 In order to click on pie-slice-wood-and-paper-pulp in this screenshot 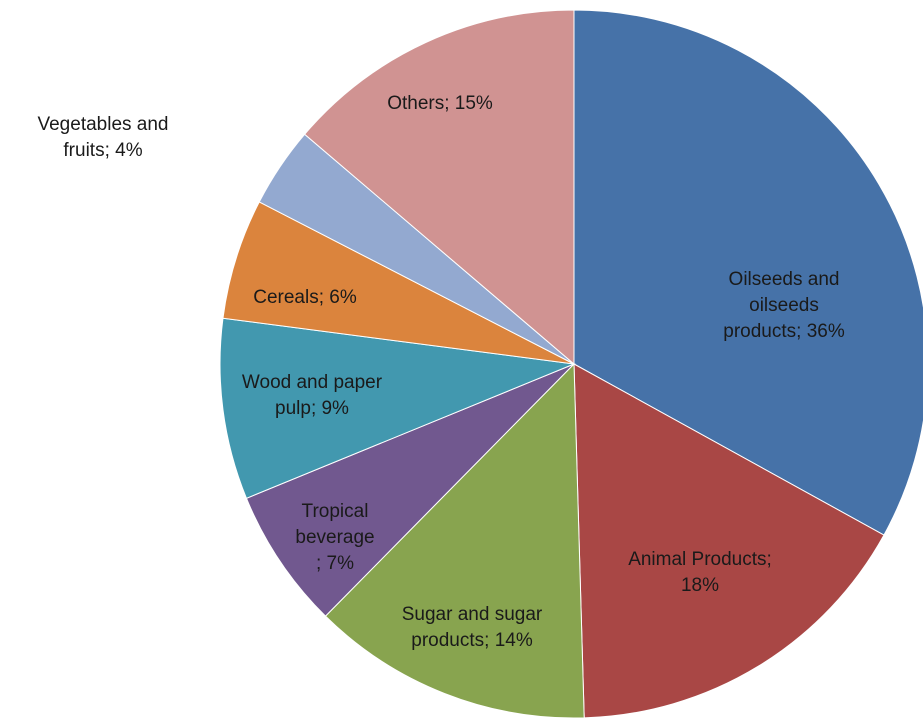, I will do `click(397, 408)`.